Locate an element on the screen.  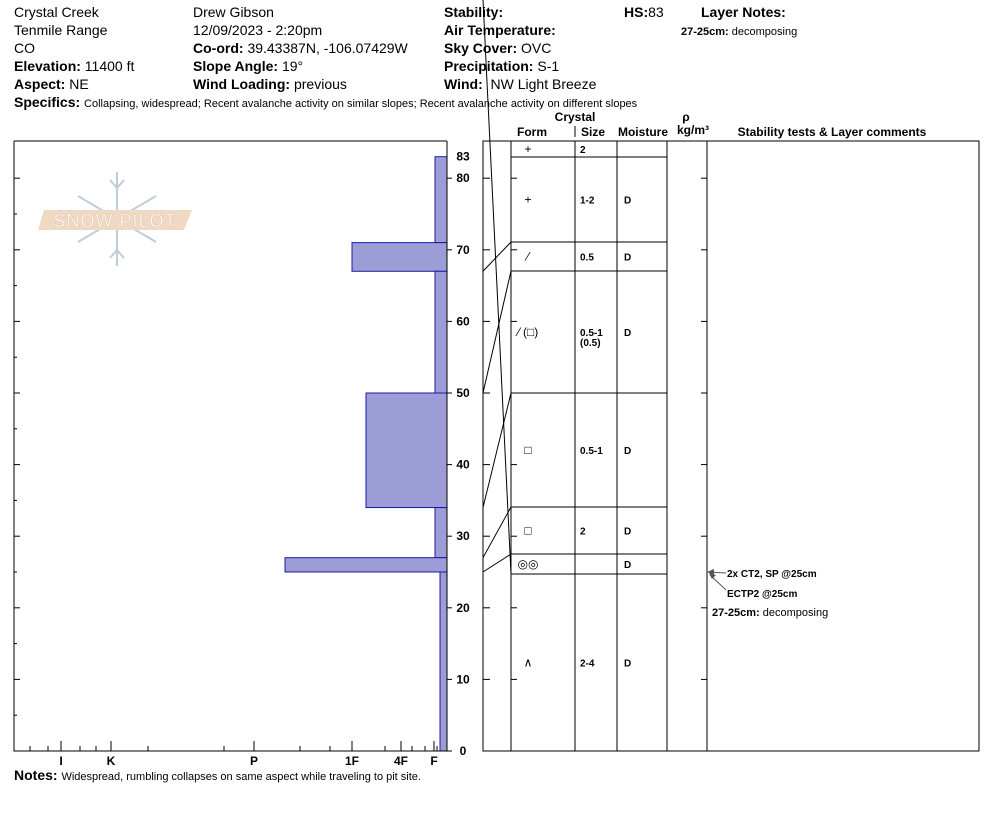
height-label: 10 is located at coordinates (463, 679).